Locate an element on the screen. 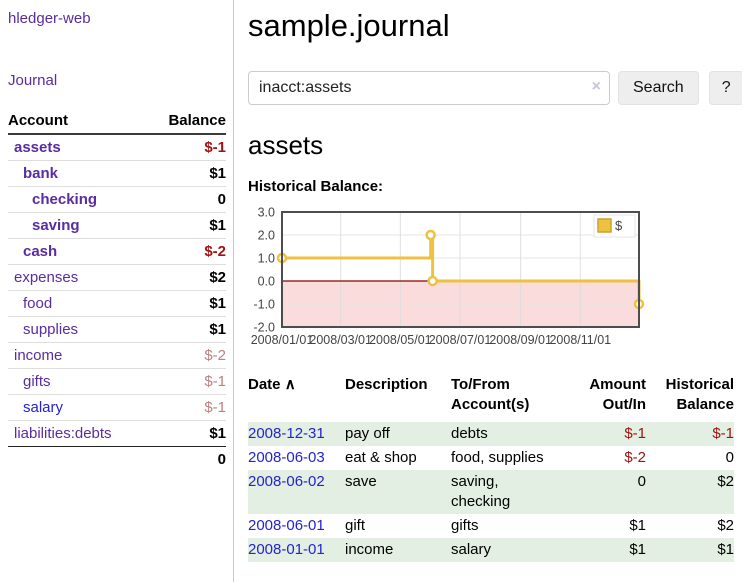 The height and width of the screenshot is (582, 742). register-row: 2008-12-31 pay off debts $-1 $-1 is located at coordinates (491, 434).